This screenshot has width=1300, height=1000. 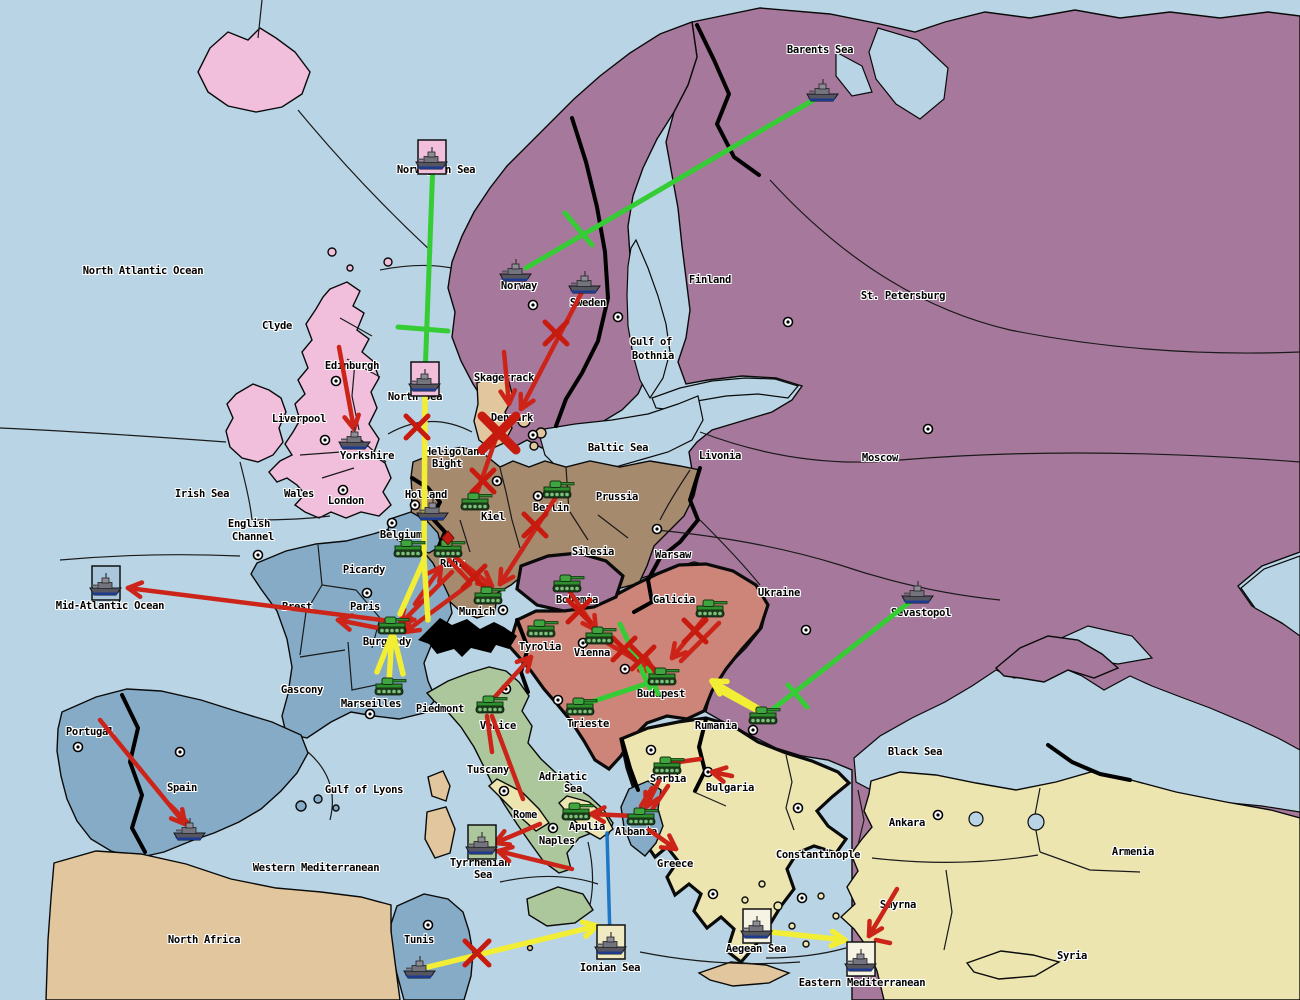 What do you see at coordinates (822, 90) in the screenshot?
I see `unit-fleet-barents-sea` at bounding box center [822, 90].